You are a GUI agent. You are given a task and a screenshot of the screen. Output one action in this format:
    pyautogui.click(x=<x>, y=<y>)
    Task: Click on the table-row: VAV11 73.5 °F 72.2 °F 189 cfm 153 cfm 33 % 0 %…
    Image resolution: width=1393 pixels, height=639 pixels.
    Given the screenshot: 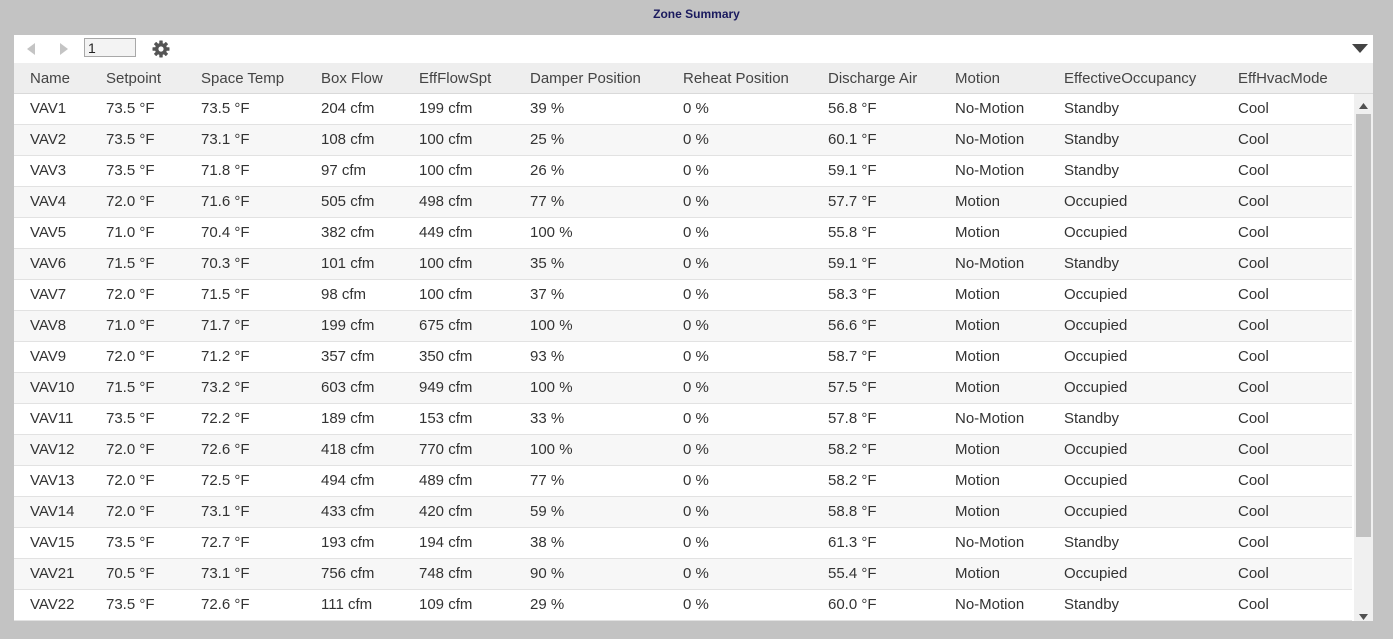 What is the action you would take?
    pyautogui.click(x=683, y=419)
    